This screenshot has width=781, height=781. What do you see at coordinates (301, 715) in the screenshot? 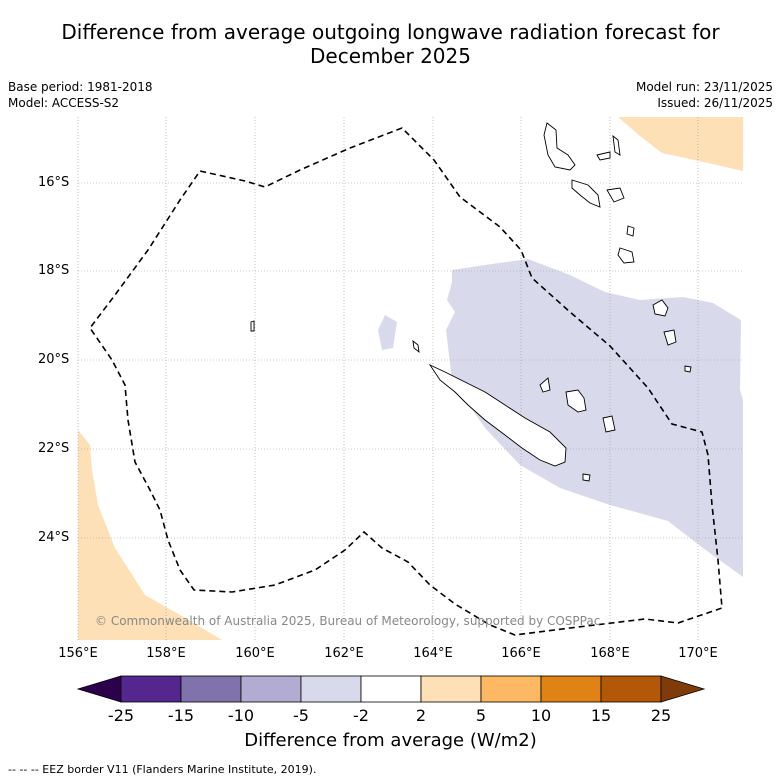
I see `colorbar-tick-label: -5` at bounding box center [301, 715].